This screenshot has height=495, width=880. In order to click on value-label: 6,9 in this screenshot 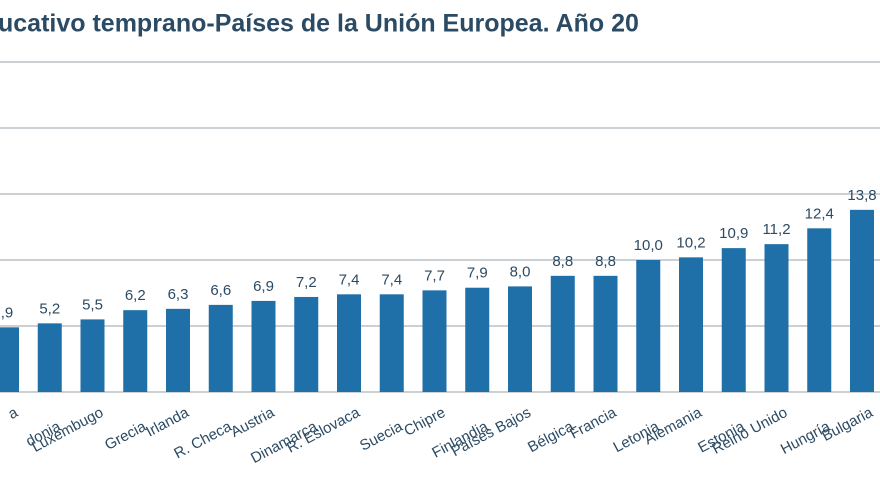, I will do `click(263, 286)`.